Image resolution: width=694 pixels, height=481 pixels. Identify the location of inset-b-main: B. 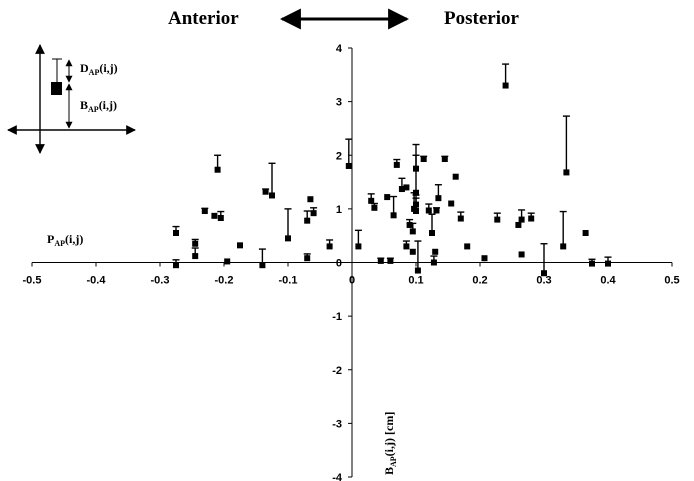
(84, 105).